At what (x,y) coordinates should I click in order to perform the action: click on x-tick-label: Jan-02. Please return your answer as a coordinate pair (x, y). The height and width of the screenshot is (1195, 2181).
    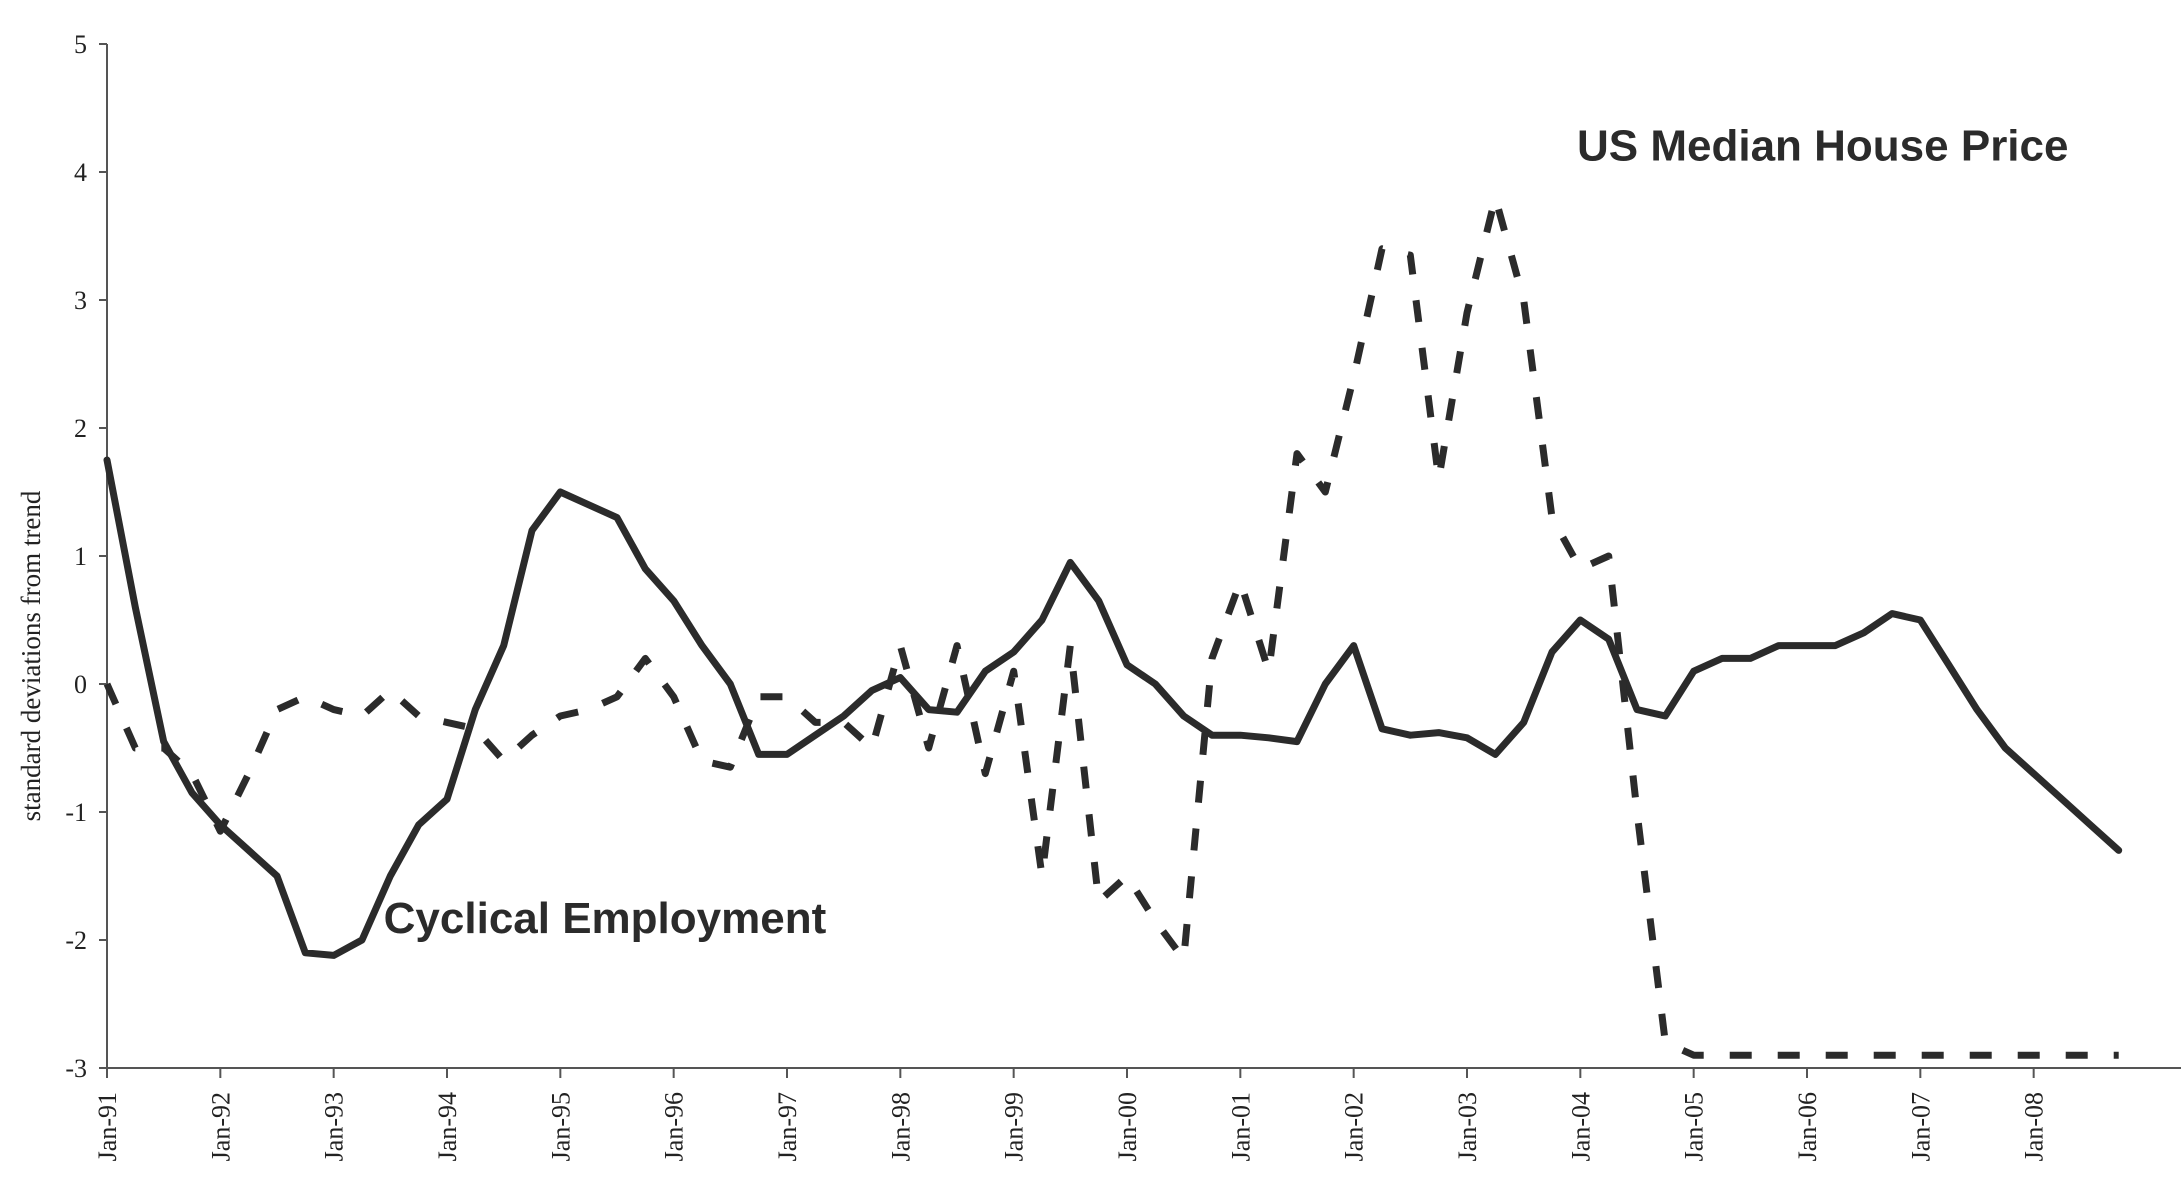
    Looking at the image, I should click on (1354, 1126).